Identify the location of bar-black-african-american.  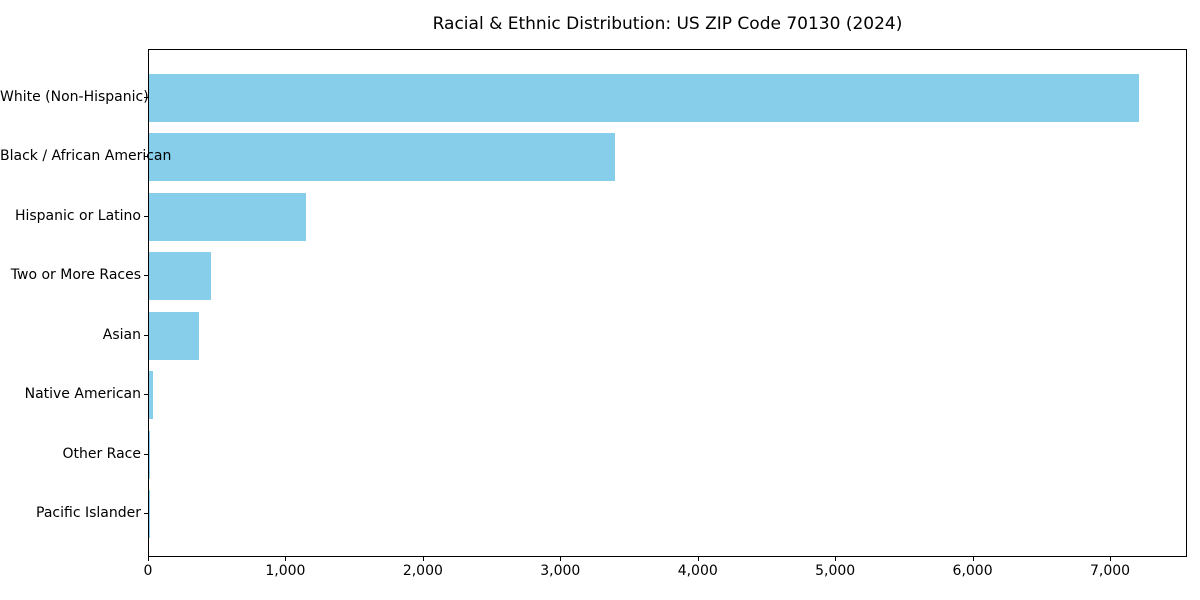
(382, 157).